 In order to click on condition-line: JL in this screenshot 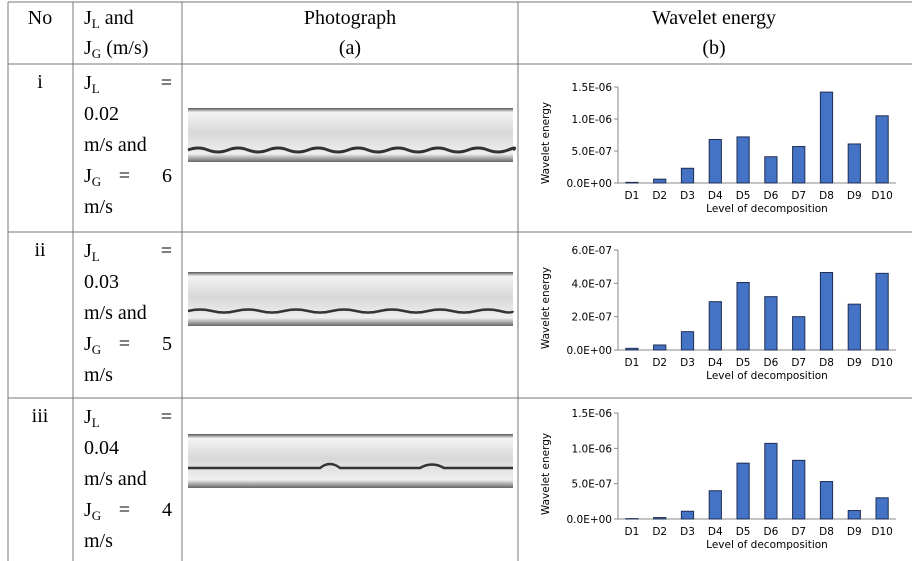, I will do `click(92, 84)`.